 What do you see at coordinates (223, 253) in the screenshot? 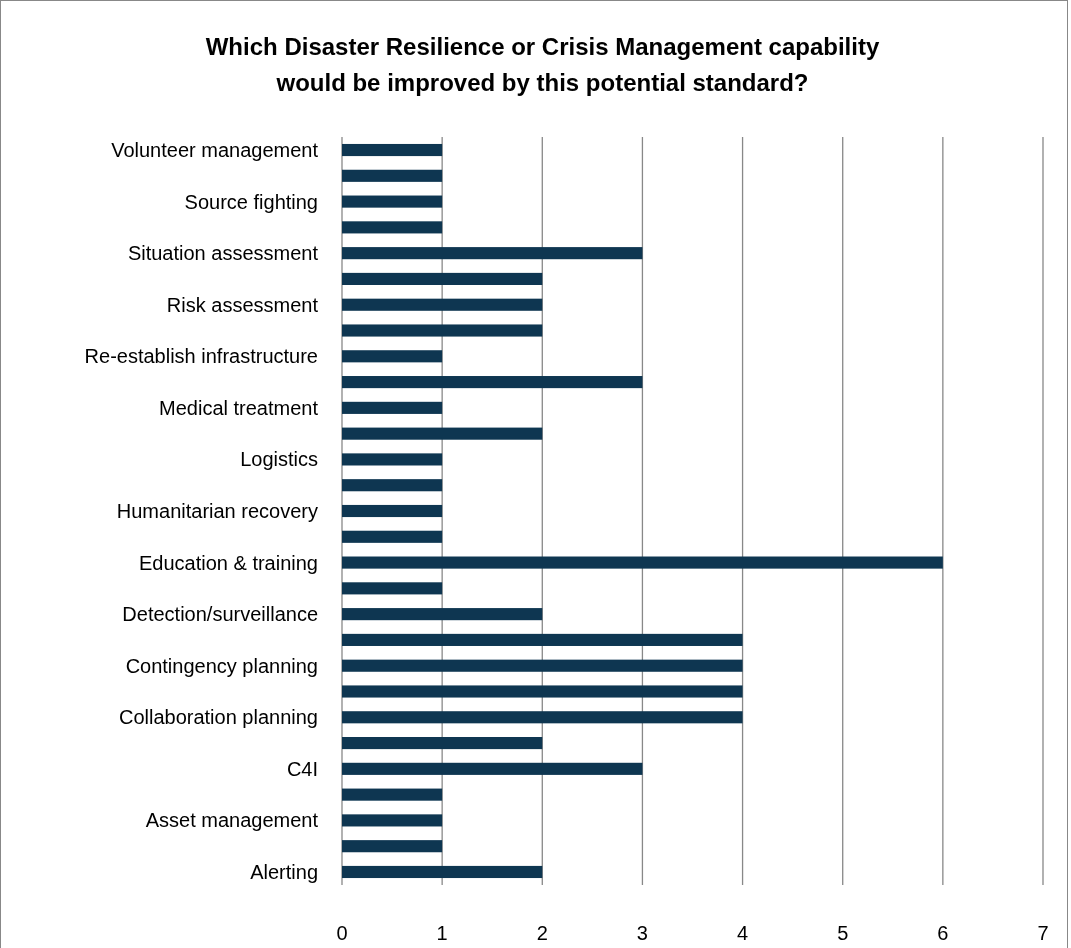
I see `y-tick-label: Situation assessment` at bounding box center [223, 253].